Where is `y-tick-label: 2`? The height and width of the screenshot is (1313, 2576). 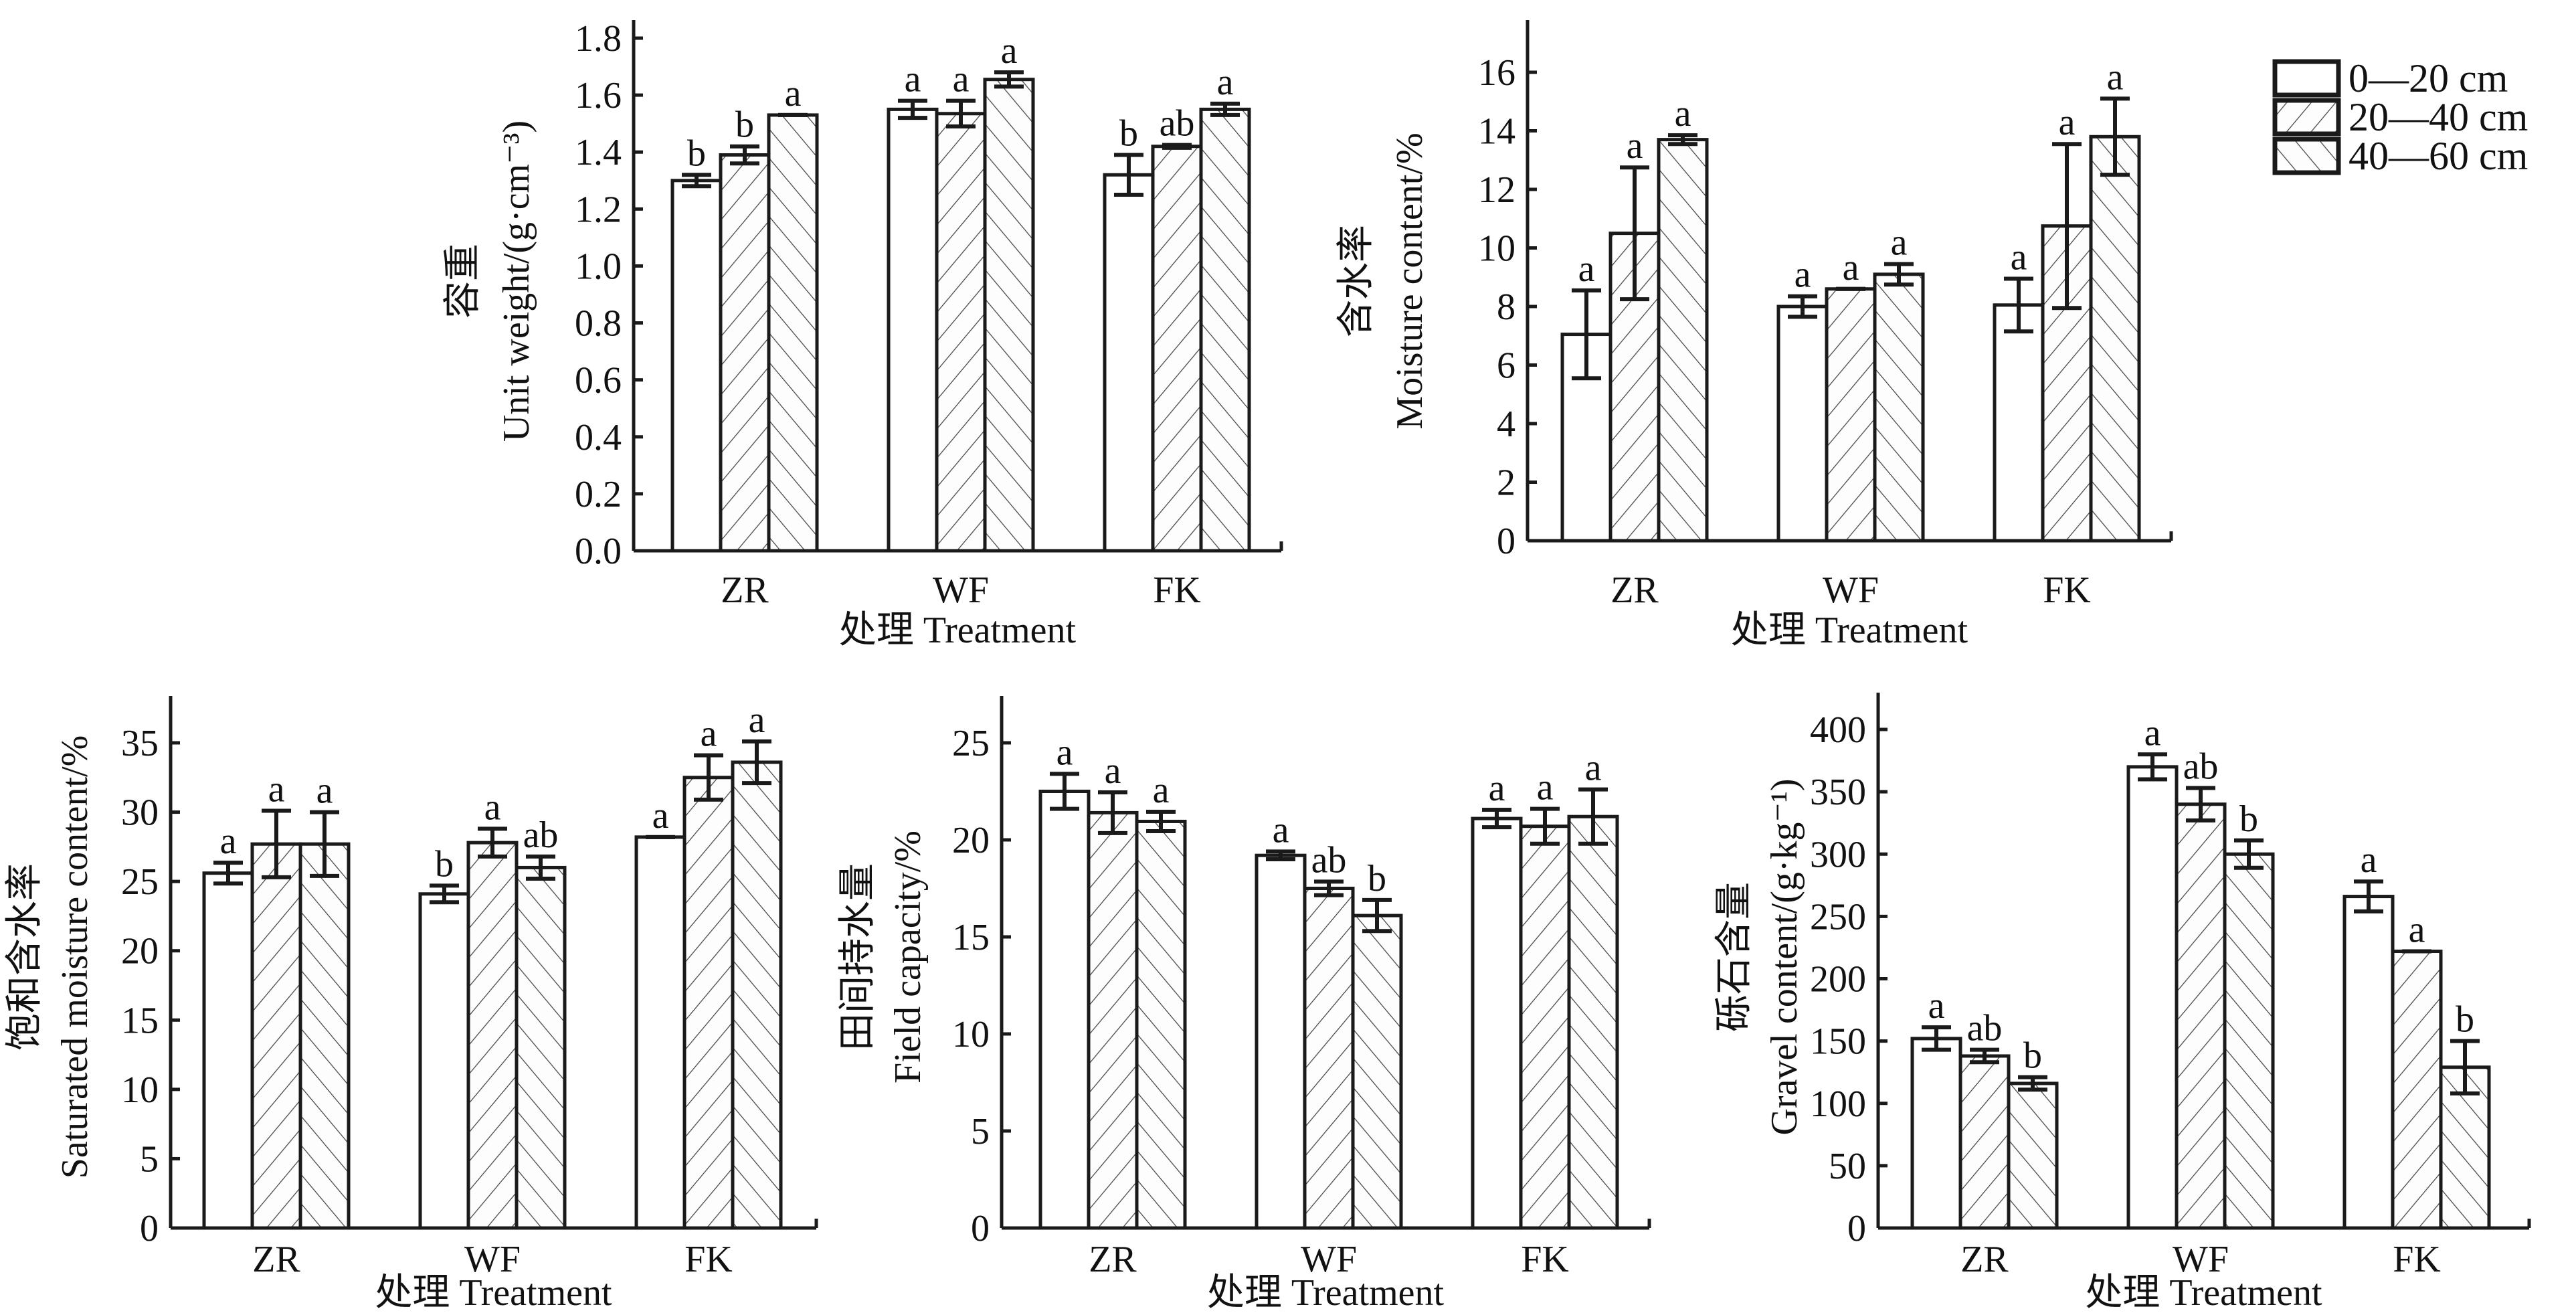
y-tick-label: 2 is located at coordinates (1506, 483).